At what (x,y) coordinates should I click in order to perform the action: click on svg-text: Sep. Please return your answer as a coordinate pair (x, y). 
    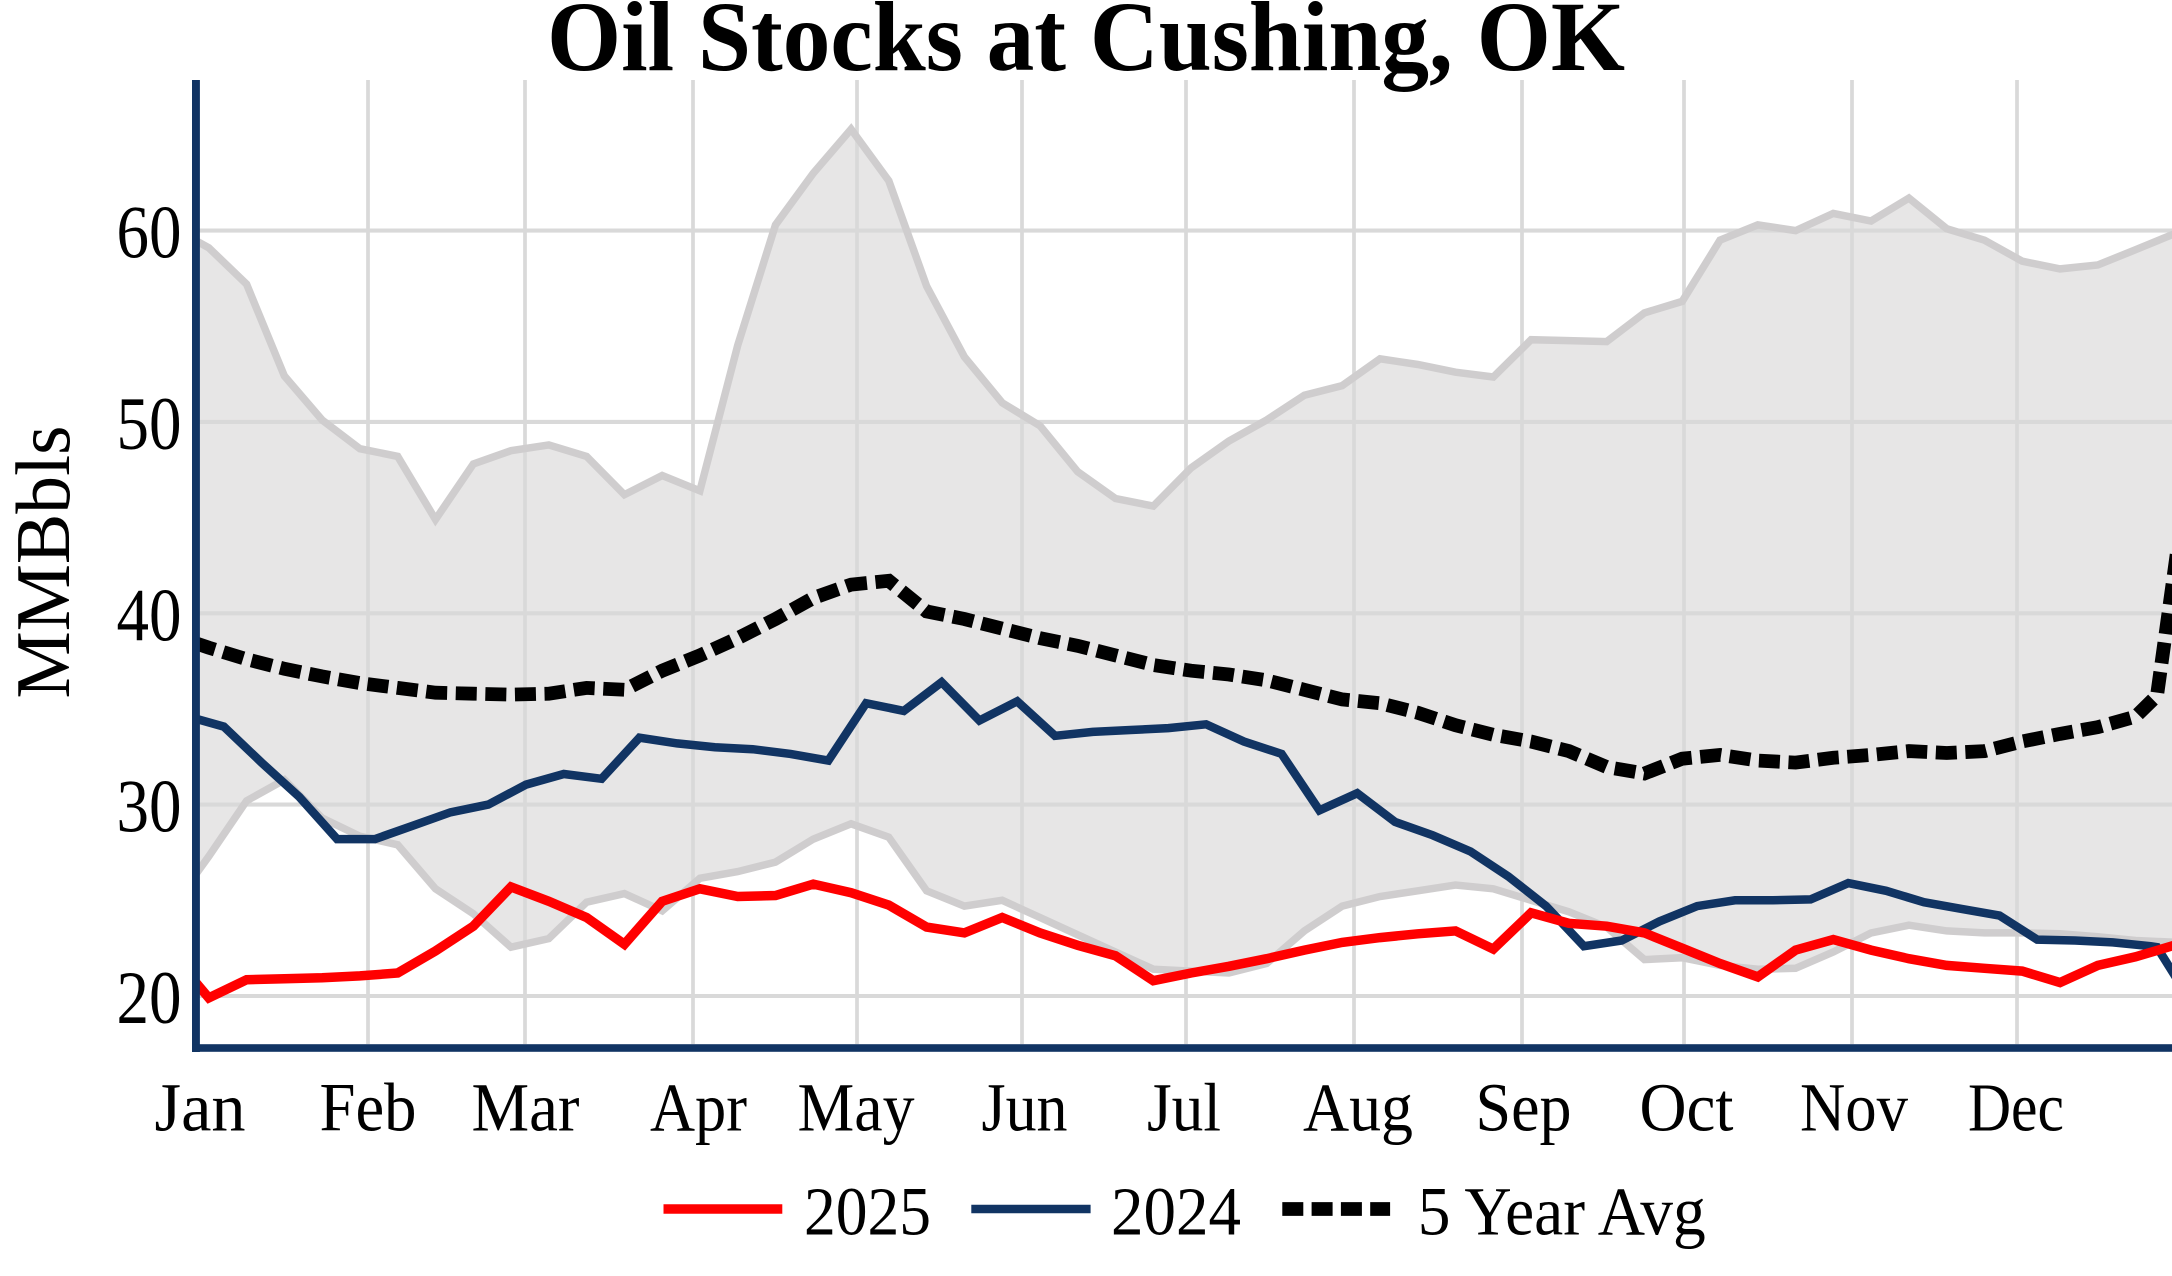
    Looking at the image, I should click on (1524, 1108).